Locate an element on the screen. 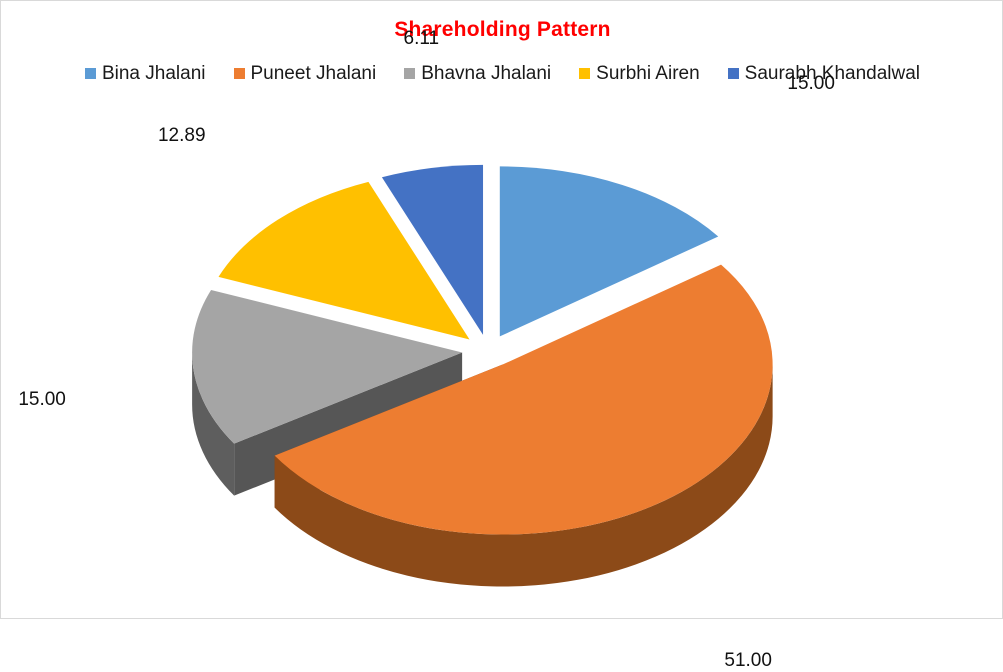  pie-data-label: 12.89 is located at coordinates (181, 135).